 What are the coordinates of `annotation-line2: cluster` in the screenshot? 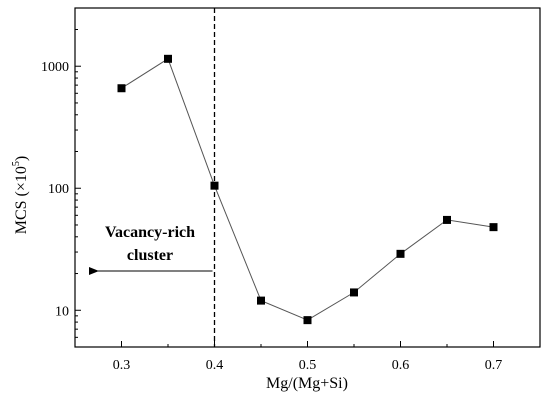 It's located at (150, 255).